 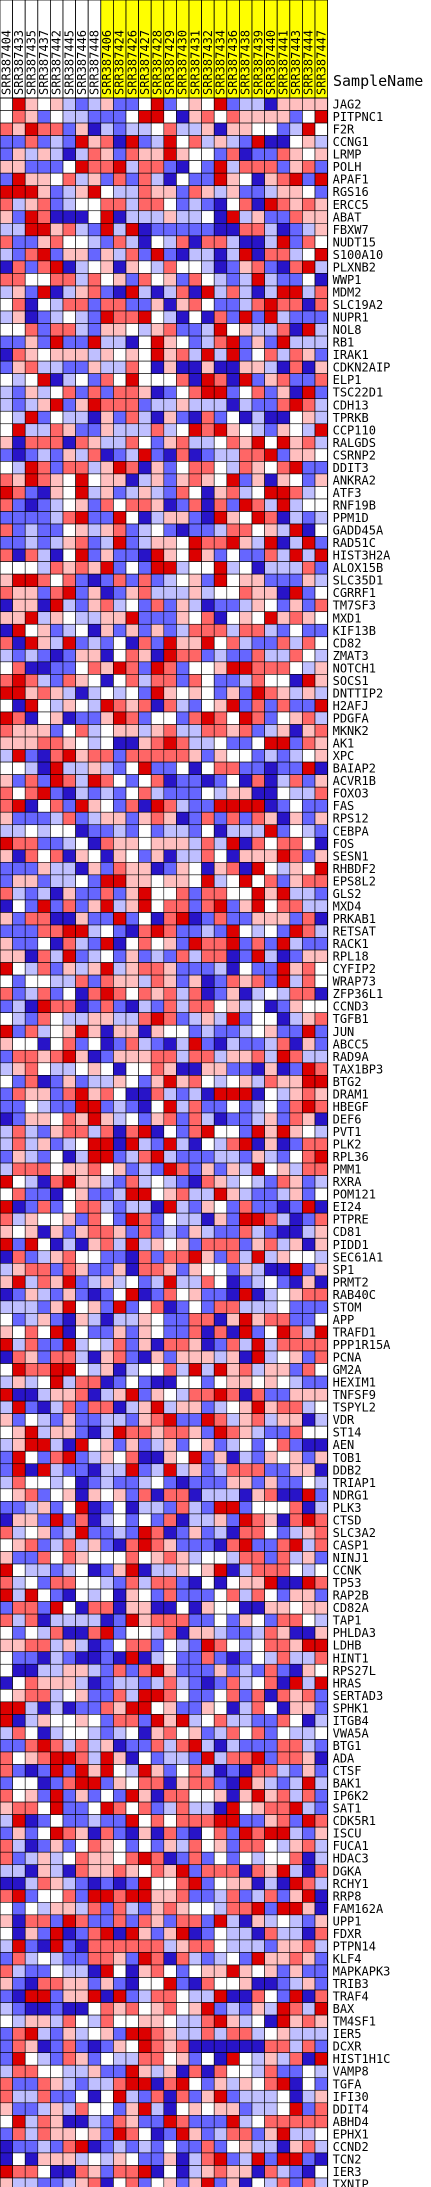 I want to click on row-label: LDHB, so click(x=347, y=1646).